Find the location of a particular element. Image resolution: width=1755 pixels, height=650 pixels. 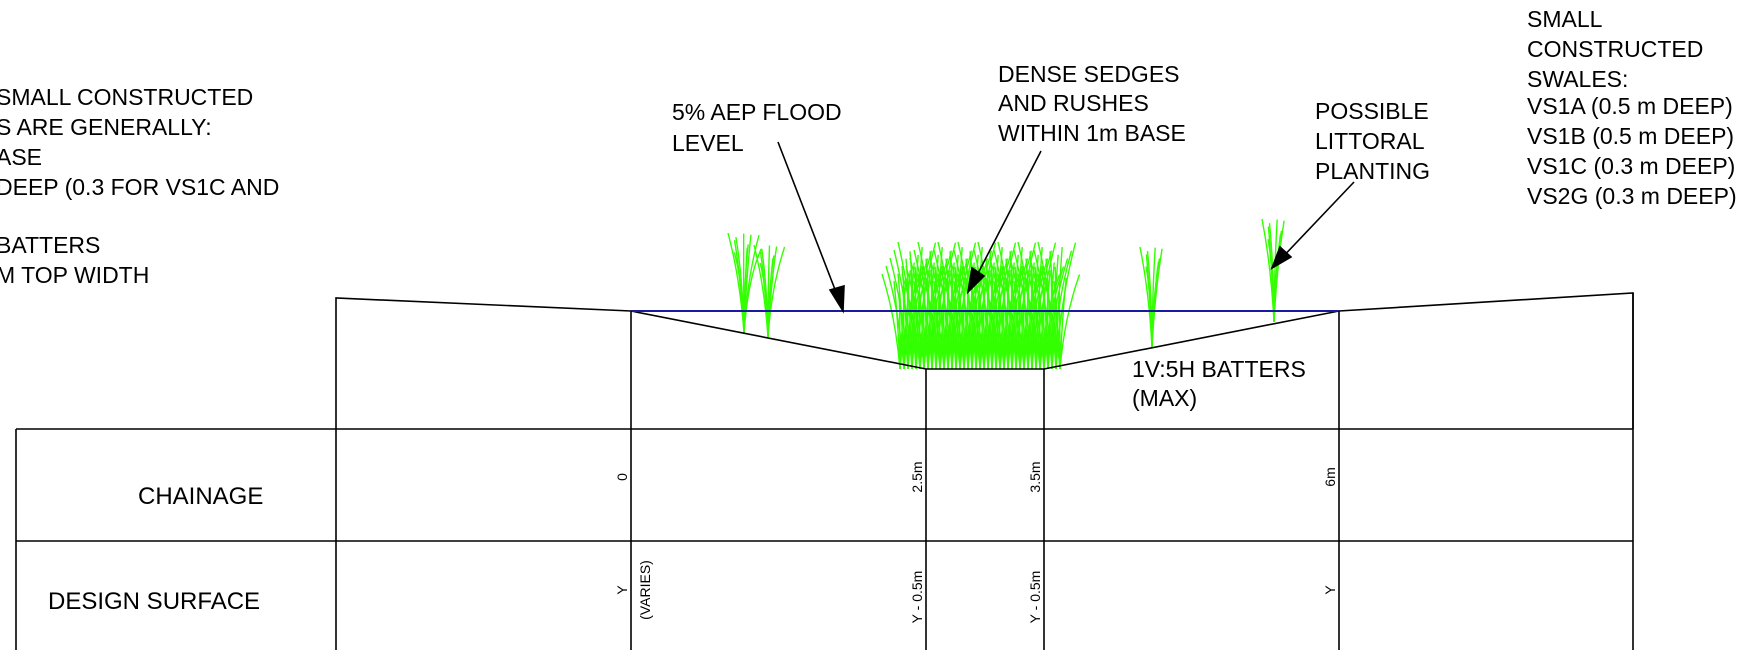

chainage-value-6: 6m is located at coordinates (1330, 476).